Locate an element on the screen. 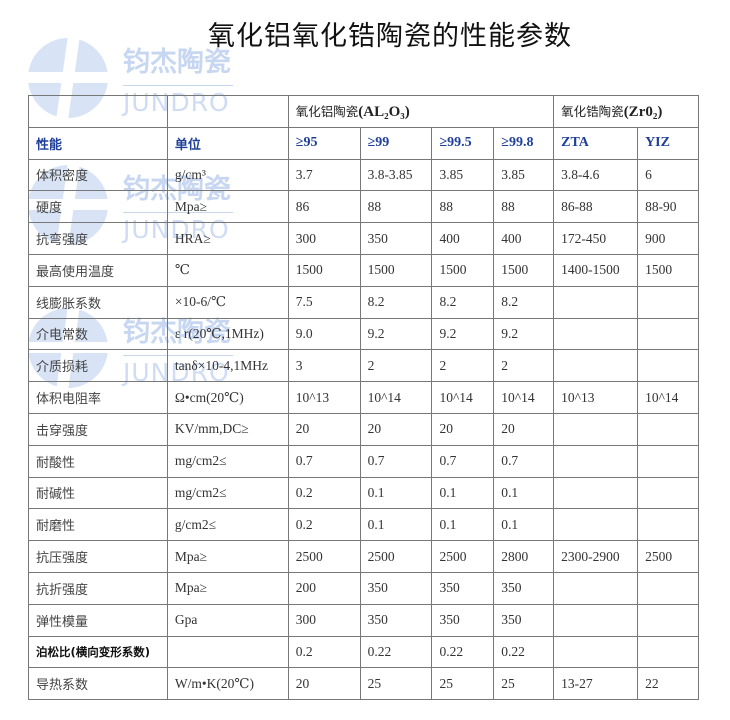  value-cell: 200 is located at coordinates (324, 588).